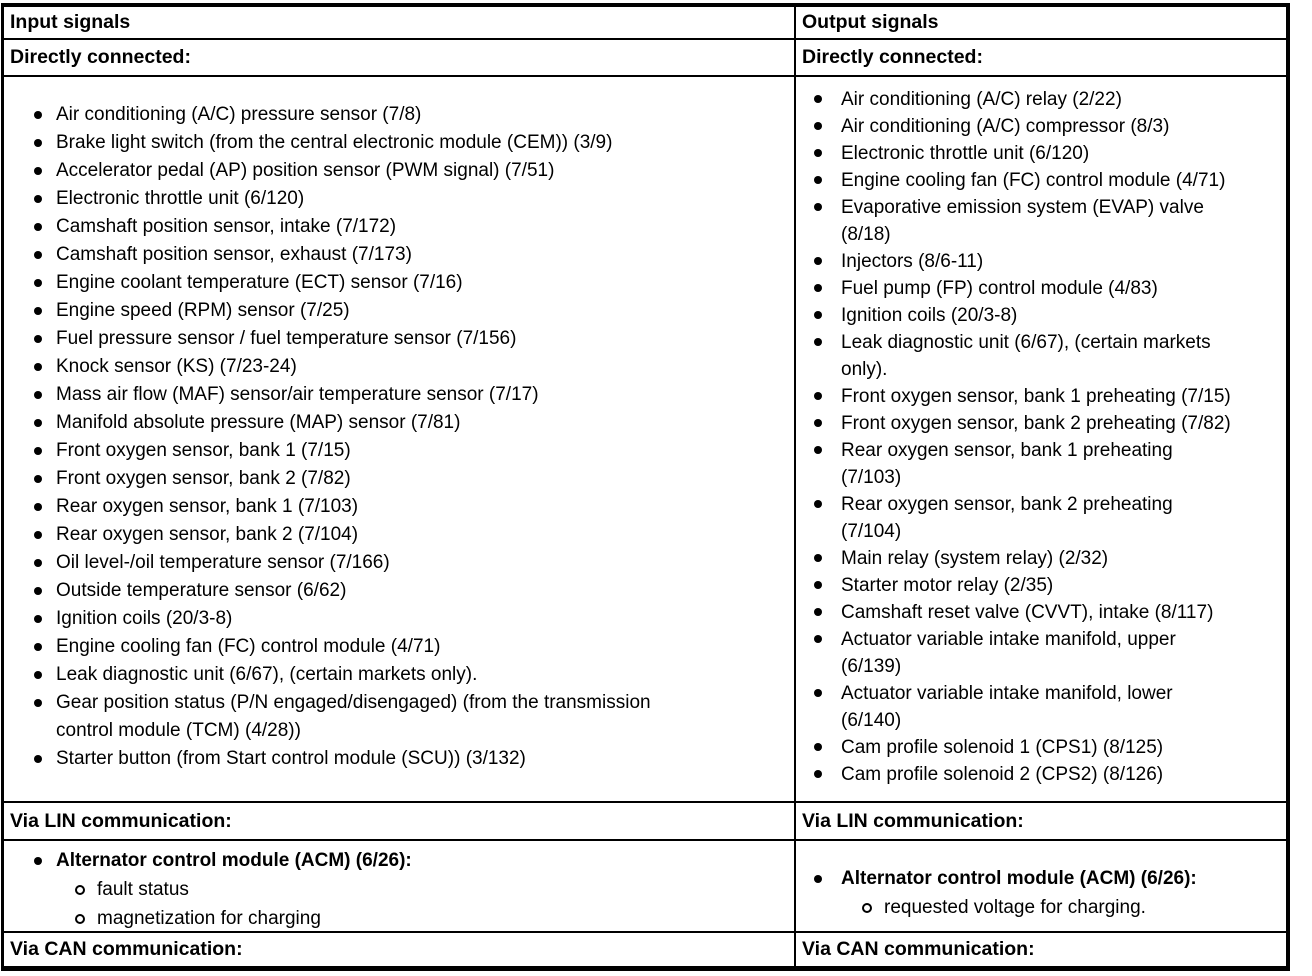  What do you see at coordinates (80, 890) in the screenshot?
I see `circle-bullet-icon` at bounding box center [80, 890].